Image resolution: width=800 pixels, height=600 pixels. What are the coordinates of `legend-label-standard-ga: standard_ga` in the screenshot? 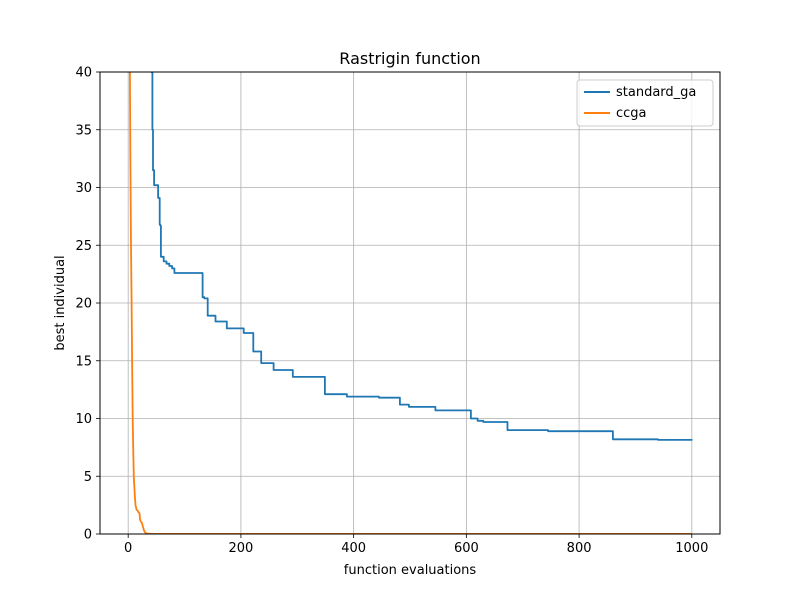 It's located at (656, 92).